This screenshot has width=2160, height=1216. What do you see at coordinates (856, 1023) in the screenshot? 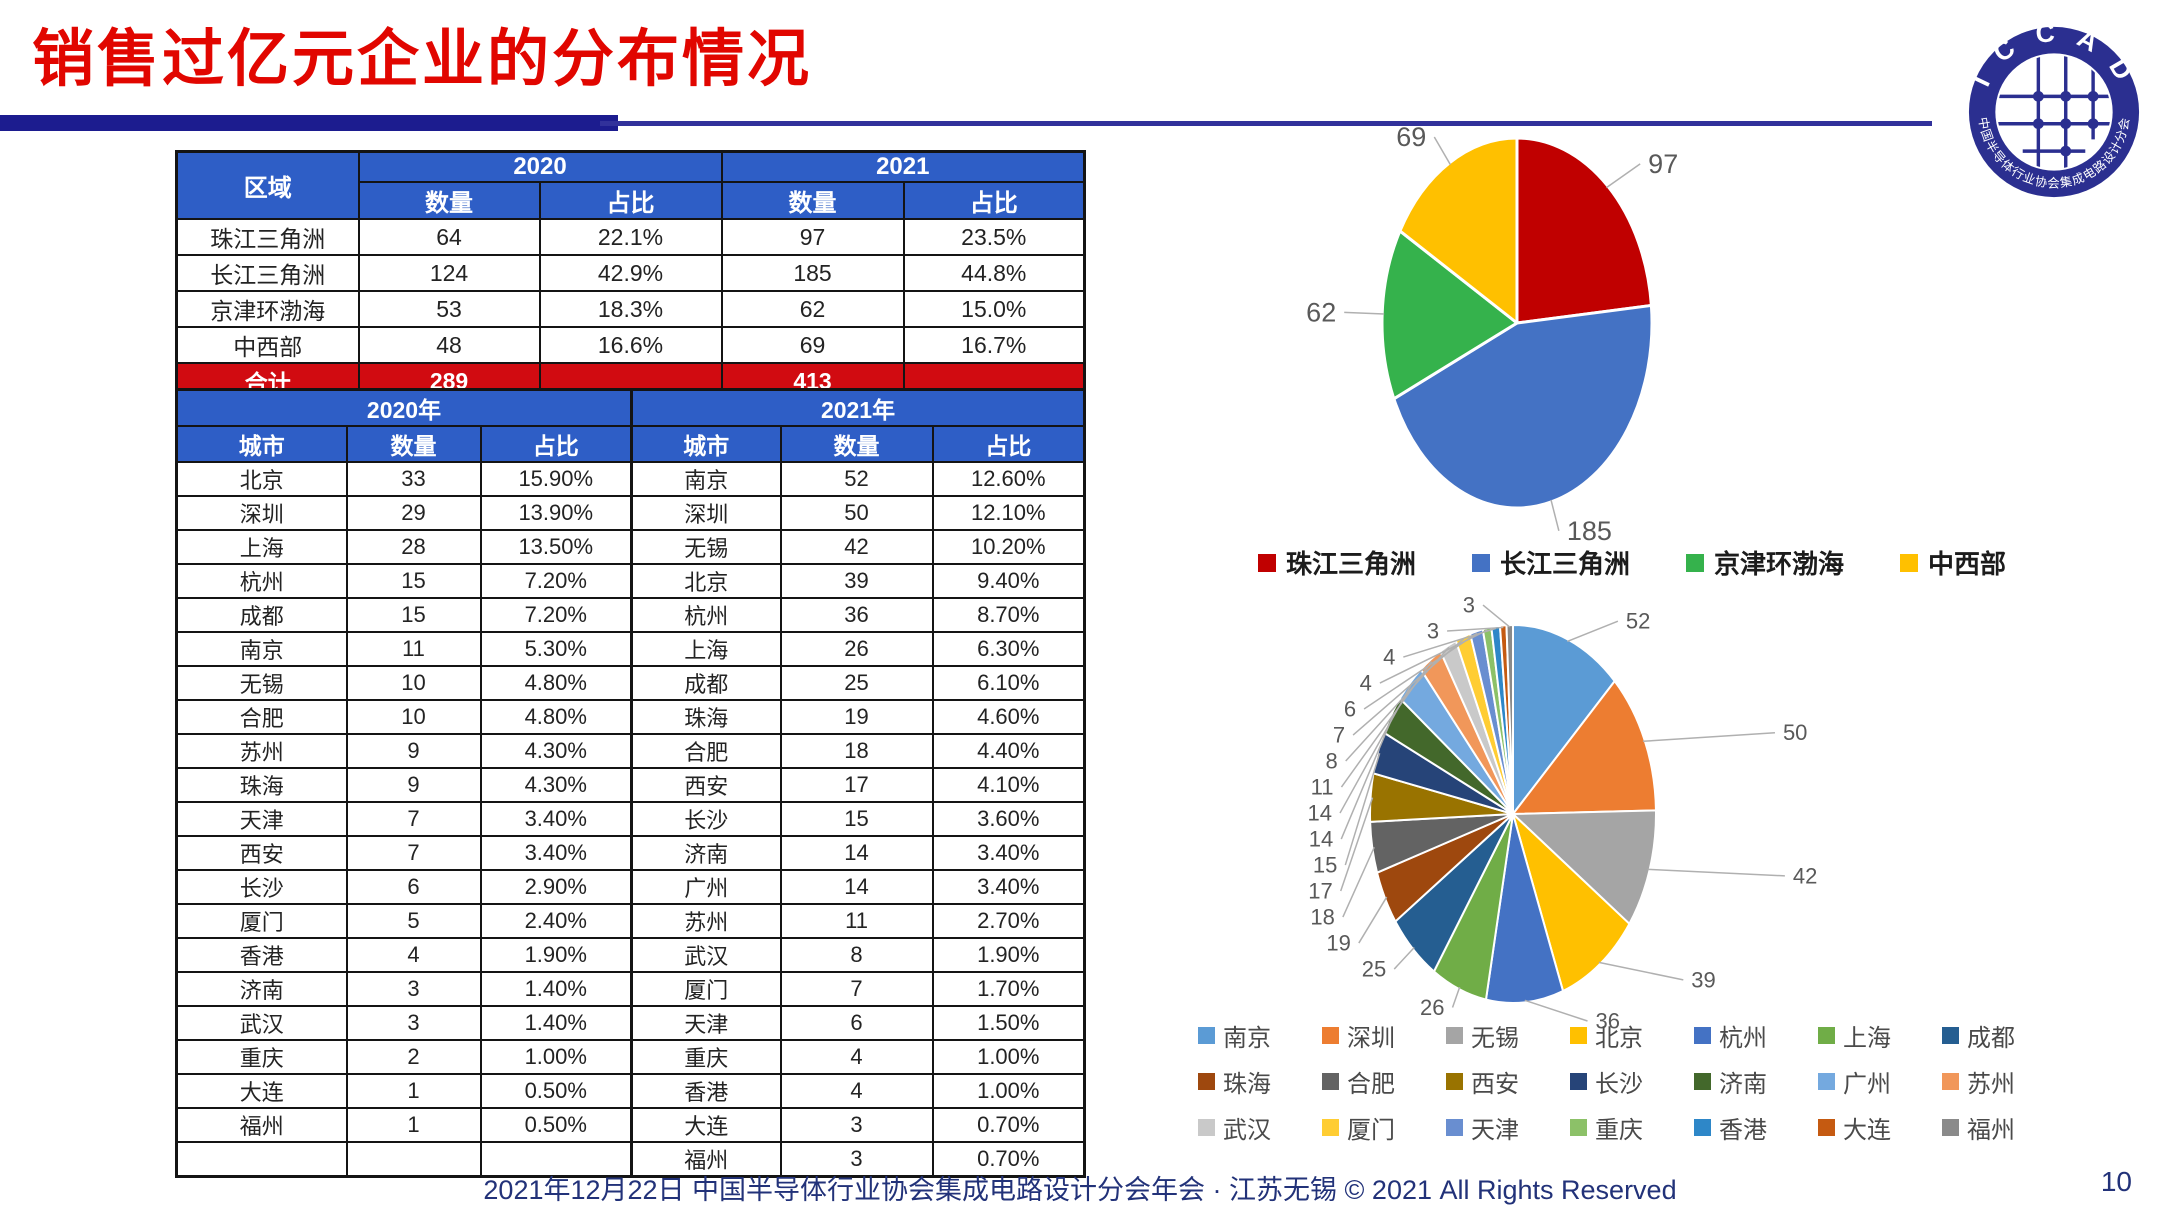
I see `table-cell: 6` at bounding box center [856, 1023].